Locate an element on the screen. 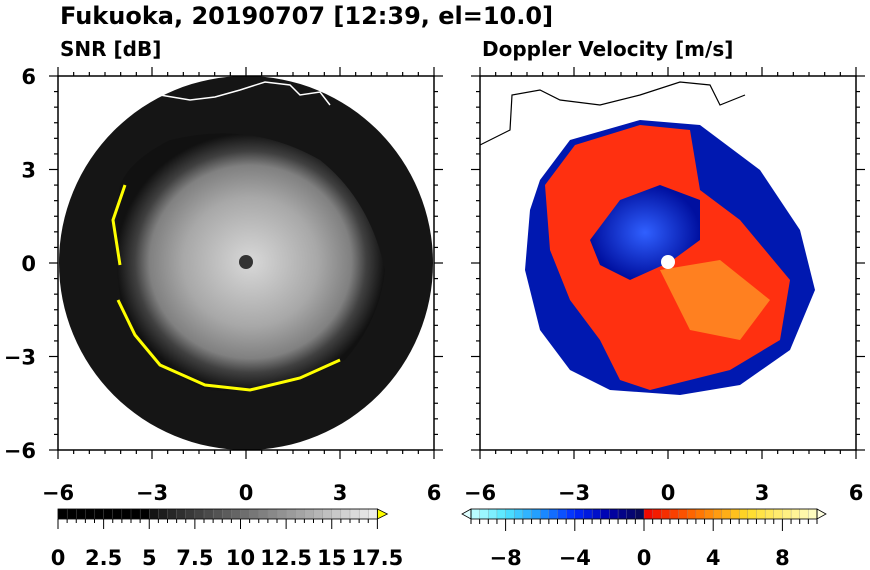  velocity-colorbar-label: −4 is located at coordinates (575, 558).